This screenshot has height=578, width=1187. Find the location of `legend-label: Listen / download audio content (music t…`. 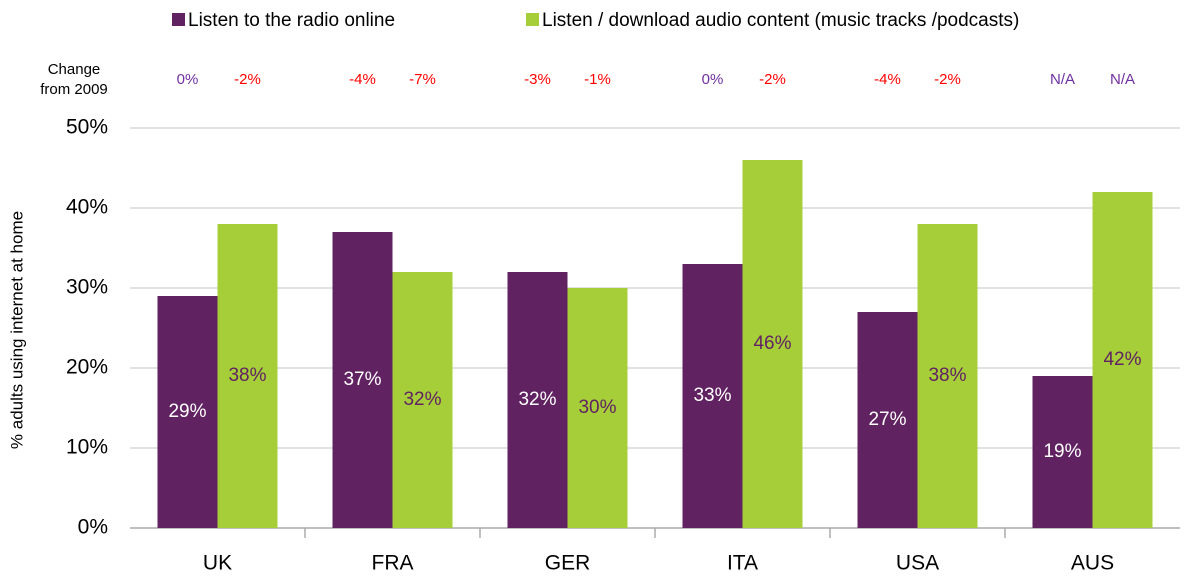

legend-label: Listen / download audio content (music t… is located at coordinates (780, 20).